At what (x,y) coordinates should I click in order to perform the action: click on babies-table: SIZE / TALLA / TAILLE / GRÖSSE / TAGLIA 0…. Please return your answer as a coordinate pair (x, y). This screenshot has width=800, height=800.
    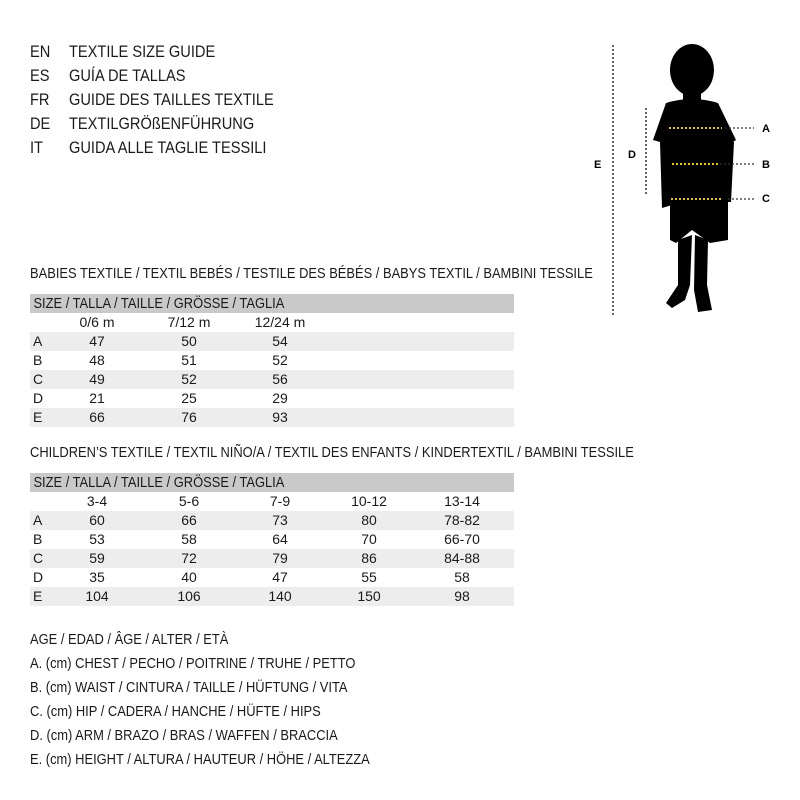
    Looking at the image, I should click on (272, 360).